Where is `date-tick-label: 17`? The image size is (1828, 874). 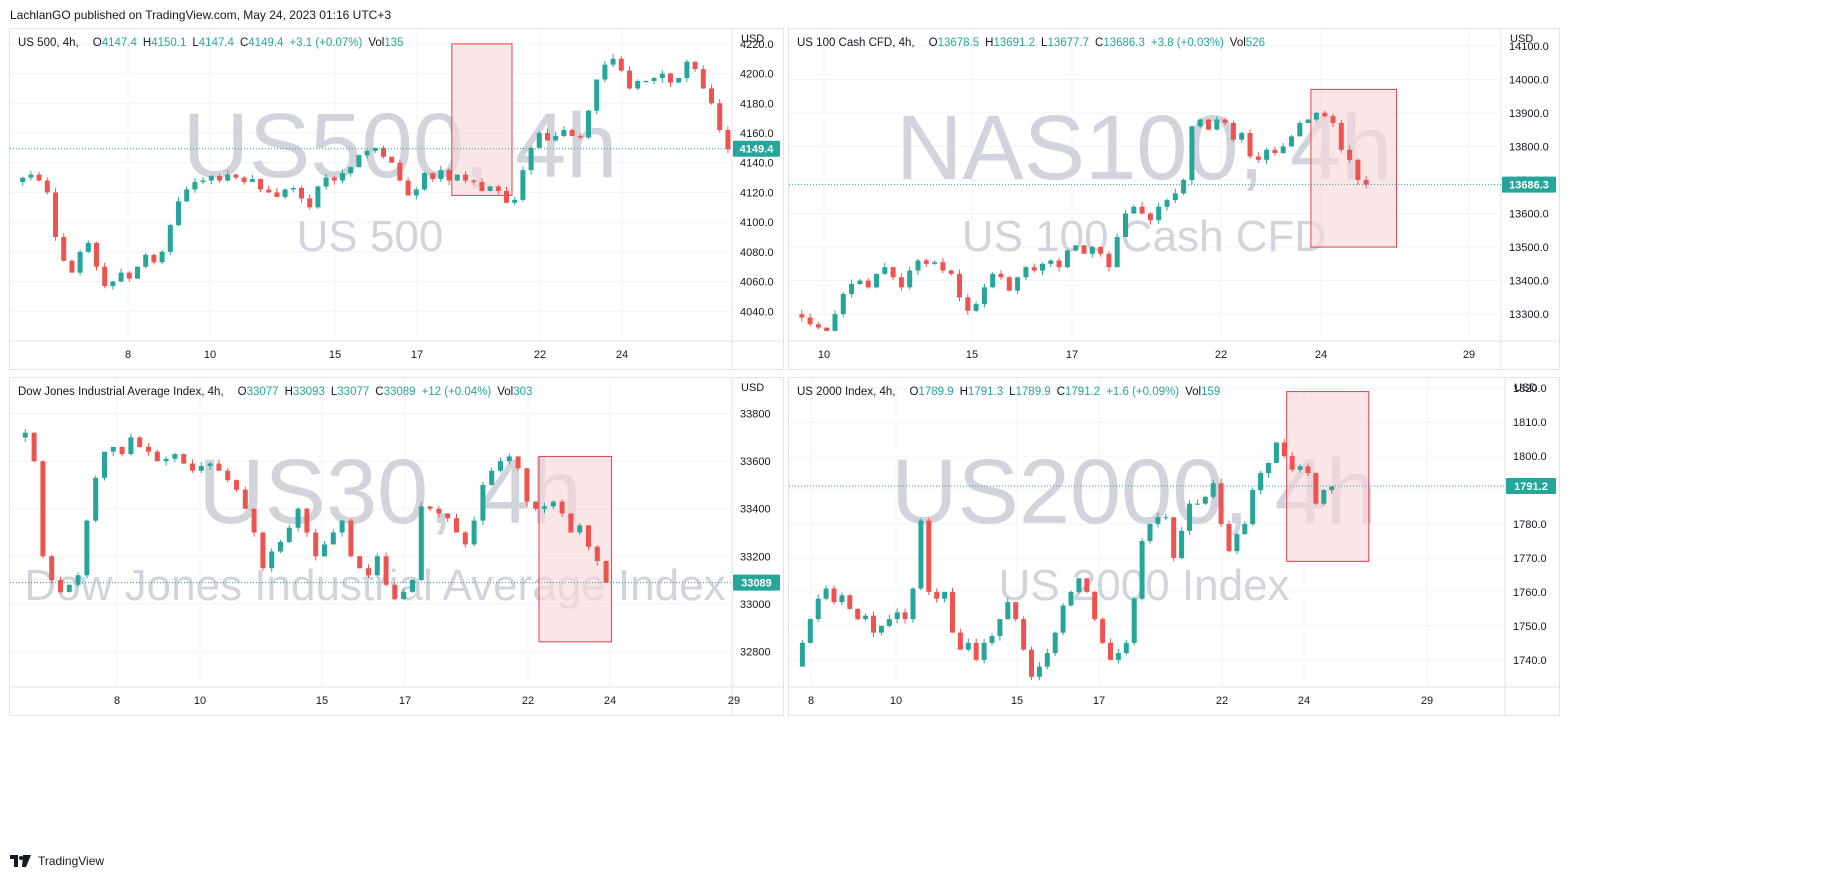 date-tick-label: 17 is located at coordinates (417, 355).